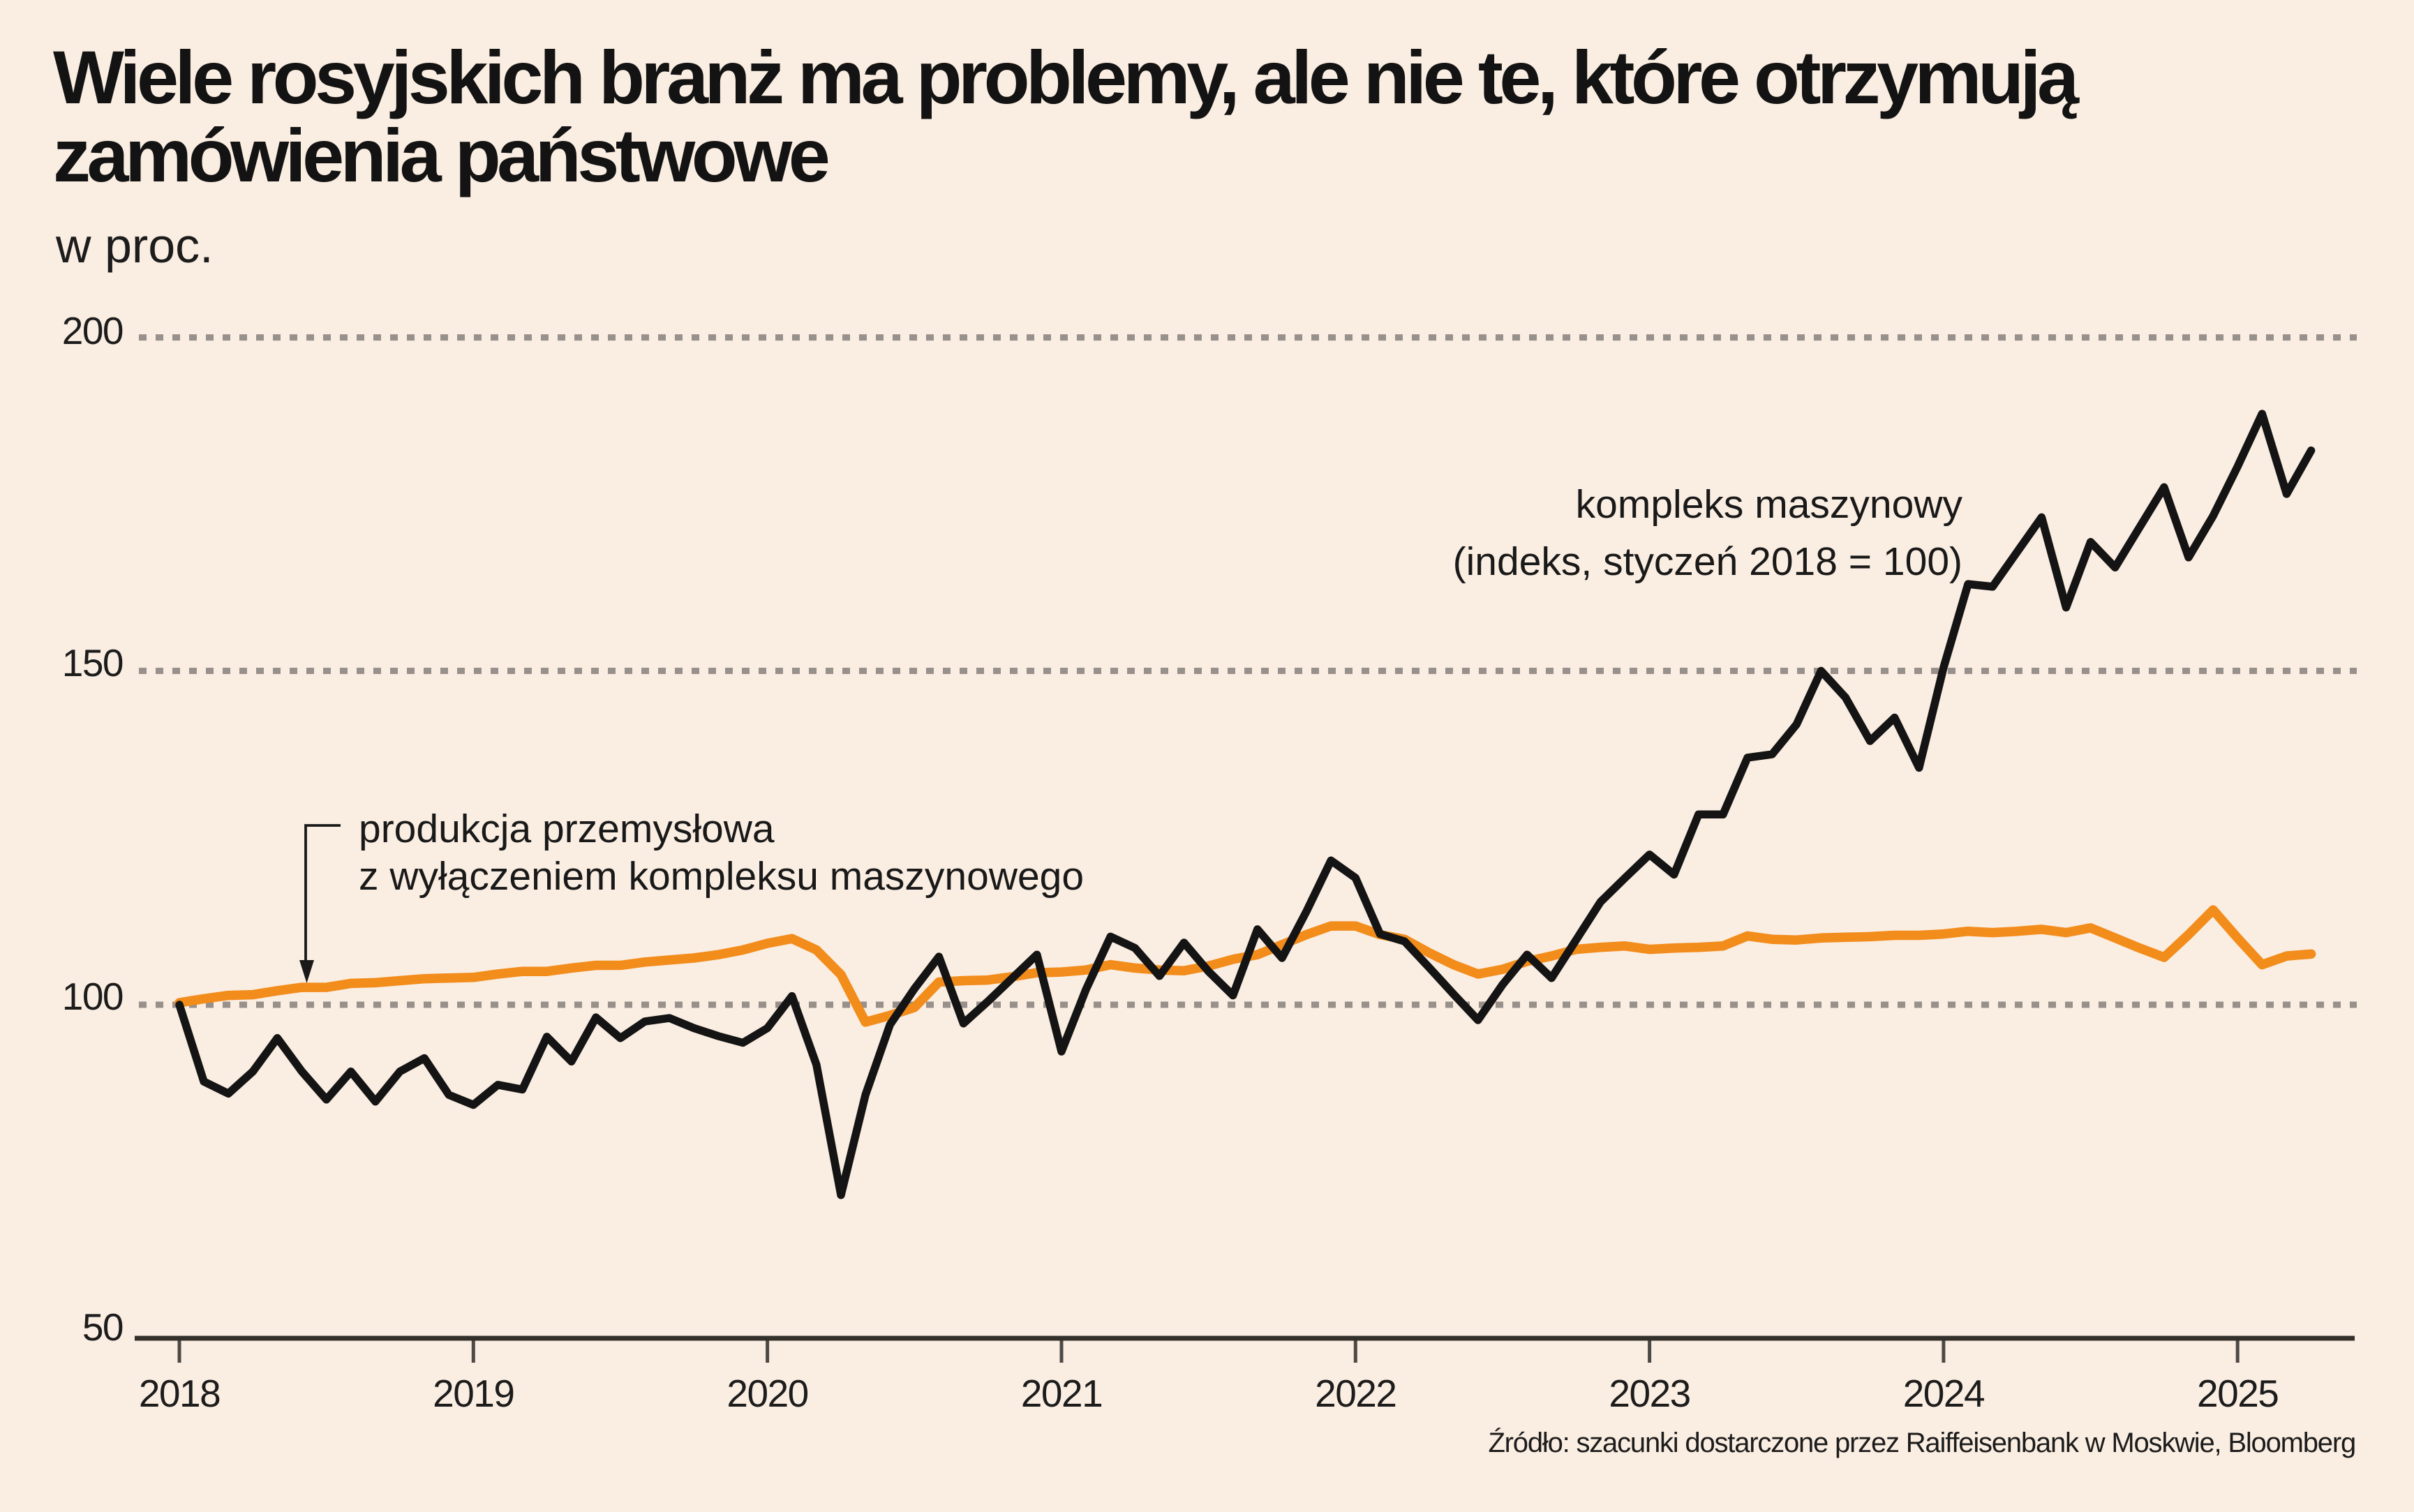  Describe the element at coordinates (767, 1393) in the screenshot. I see `svg-text: 2020` at that location.